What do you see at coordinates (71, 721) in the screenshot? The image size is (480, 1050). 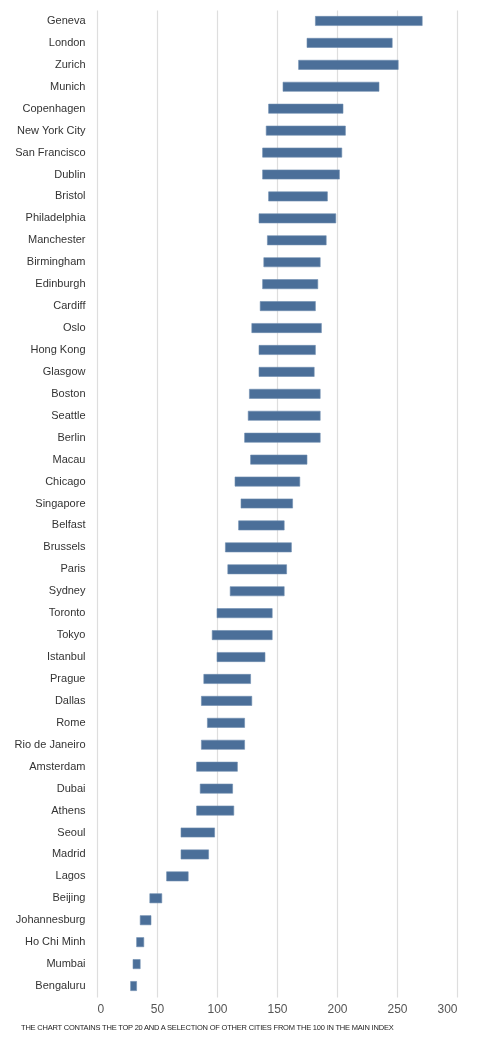 I see `y-tick-label: Rome` at bounding box center [71, 721].